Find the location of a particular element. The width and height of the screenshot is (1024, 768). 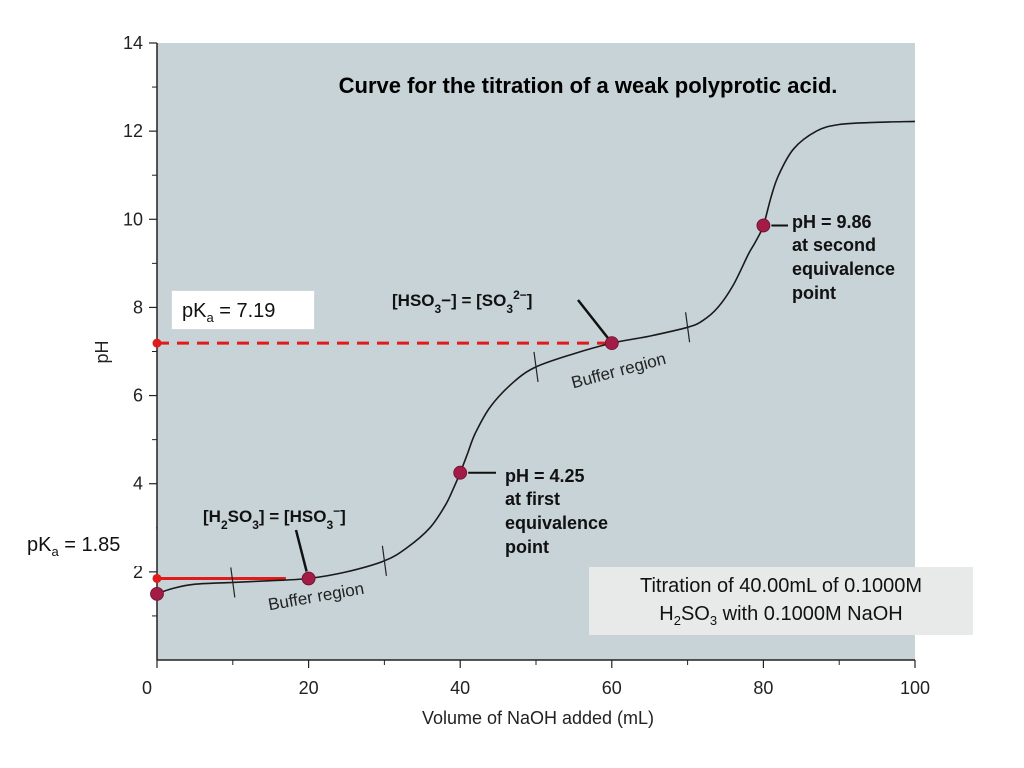

x-tick-label: 0 is located at coordinates (147, 688).